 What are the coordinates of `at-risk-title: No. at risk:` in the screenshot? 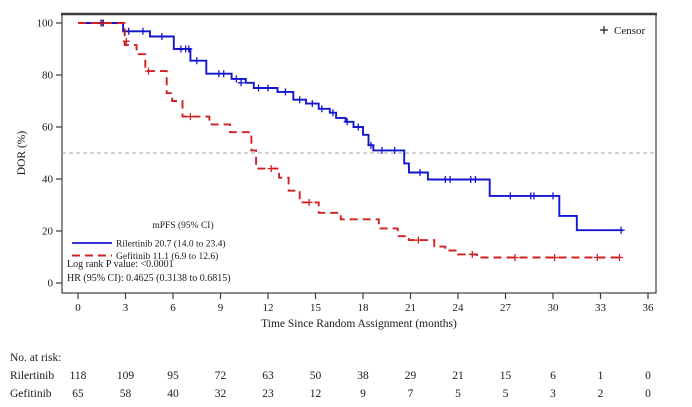 It's located at (35, 358).